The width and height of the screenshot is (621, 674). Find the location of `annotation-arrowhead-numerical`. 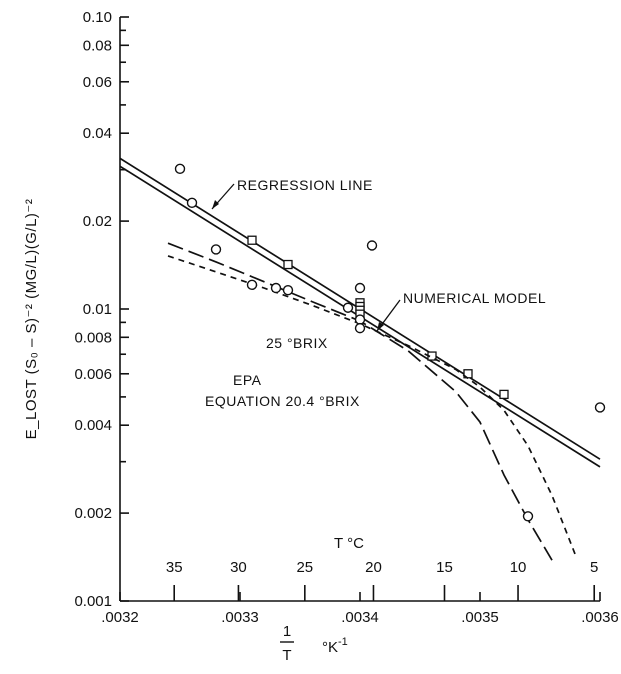

annotation-arrowhead-numerical is located at coordinates (380, 326).